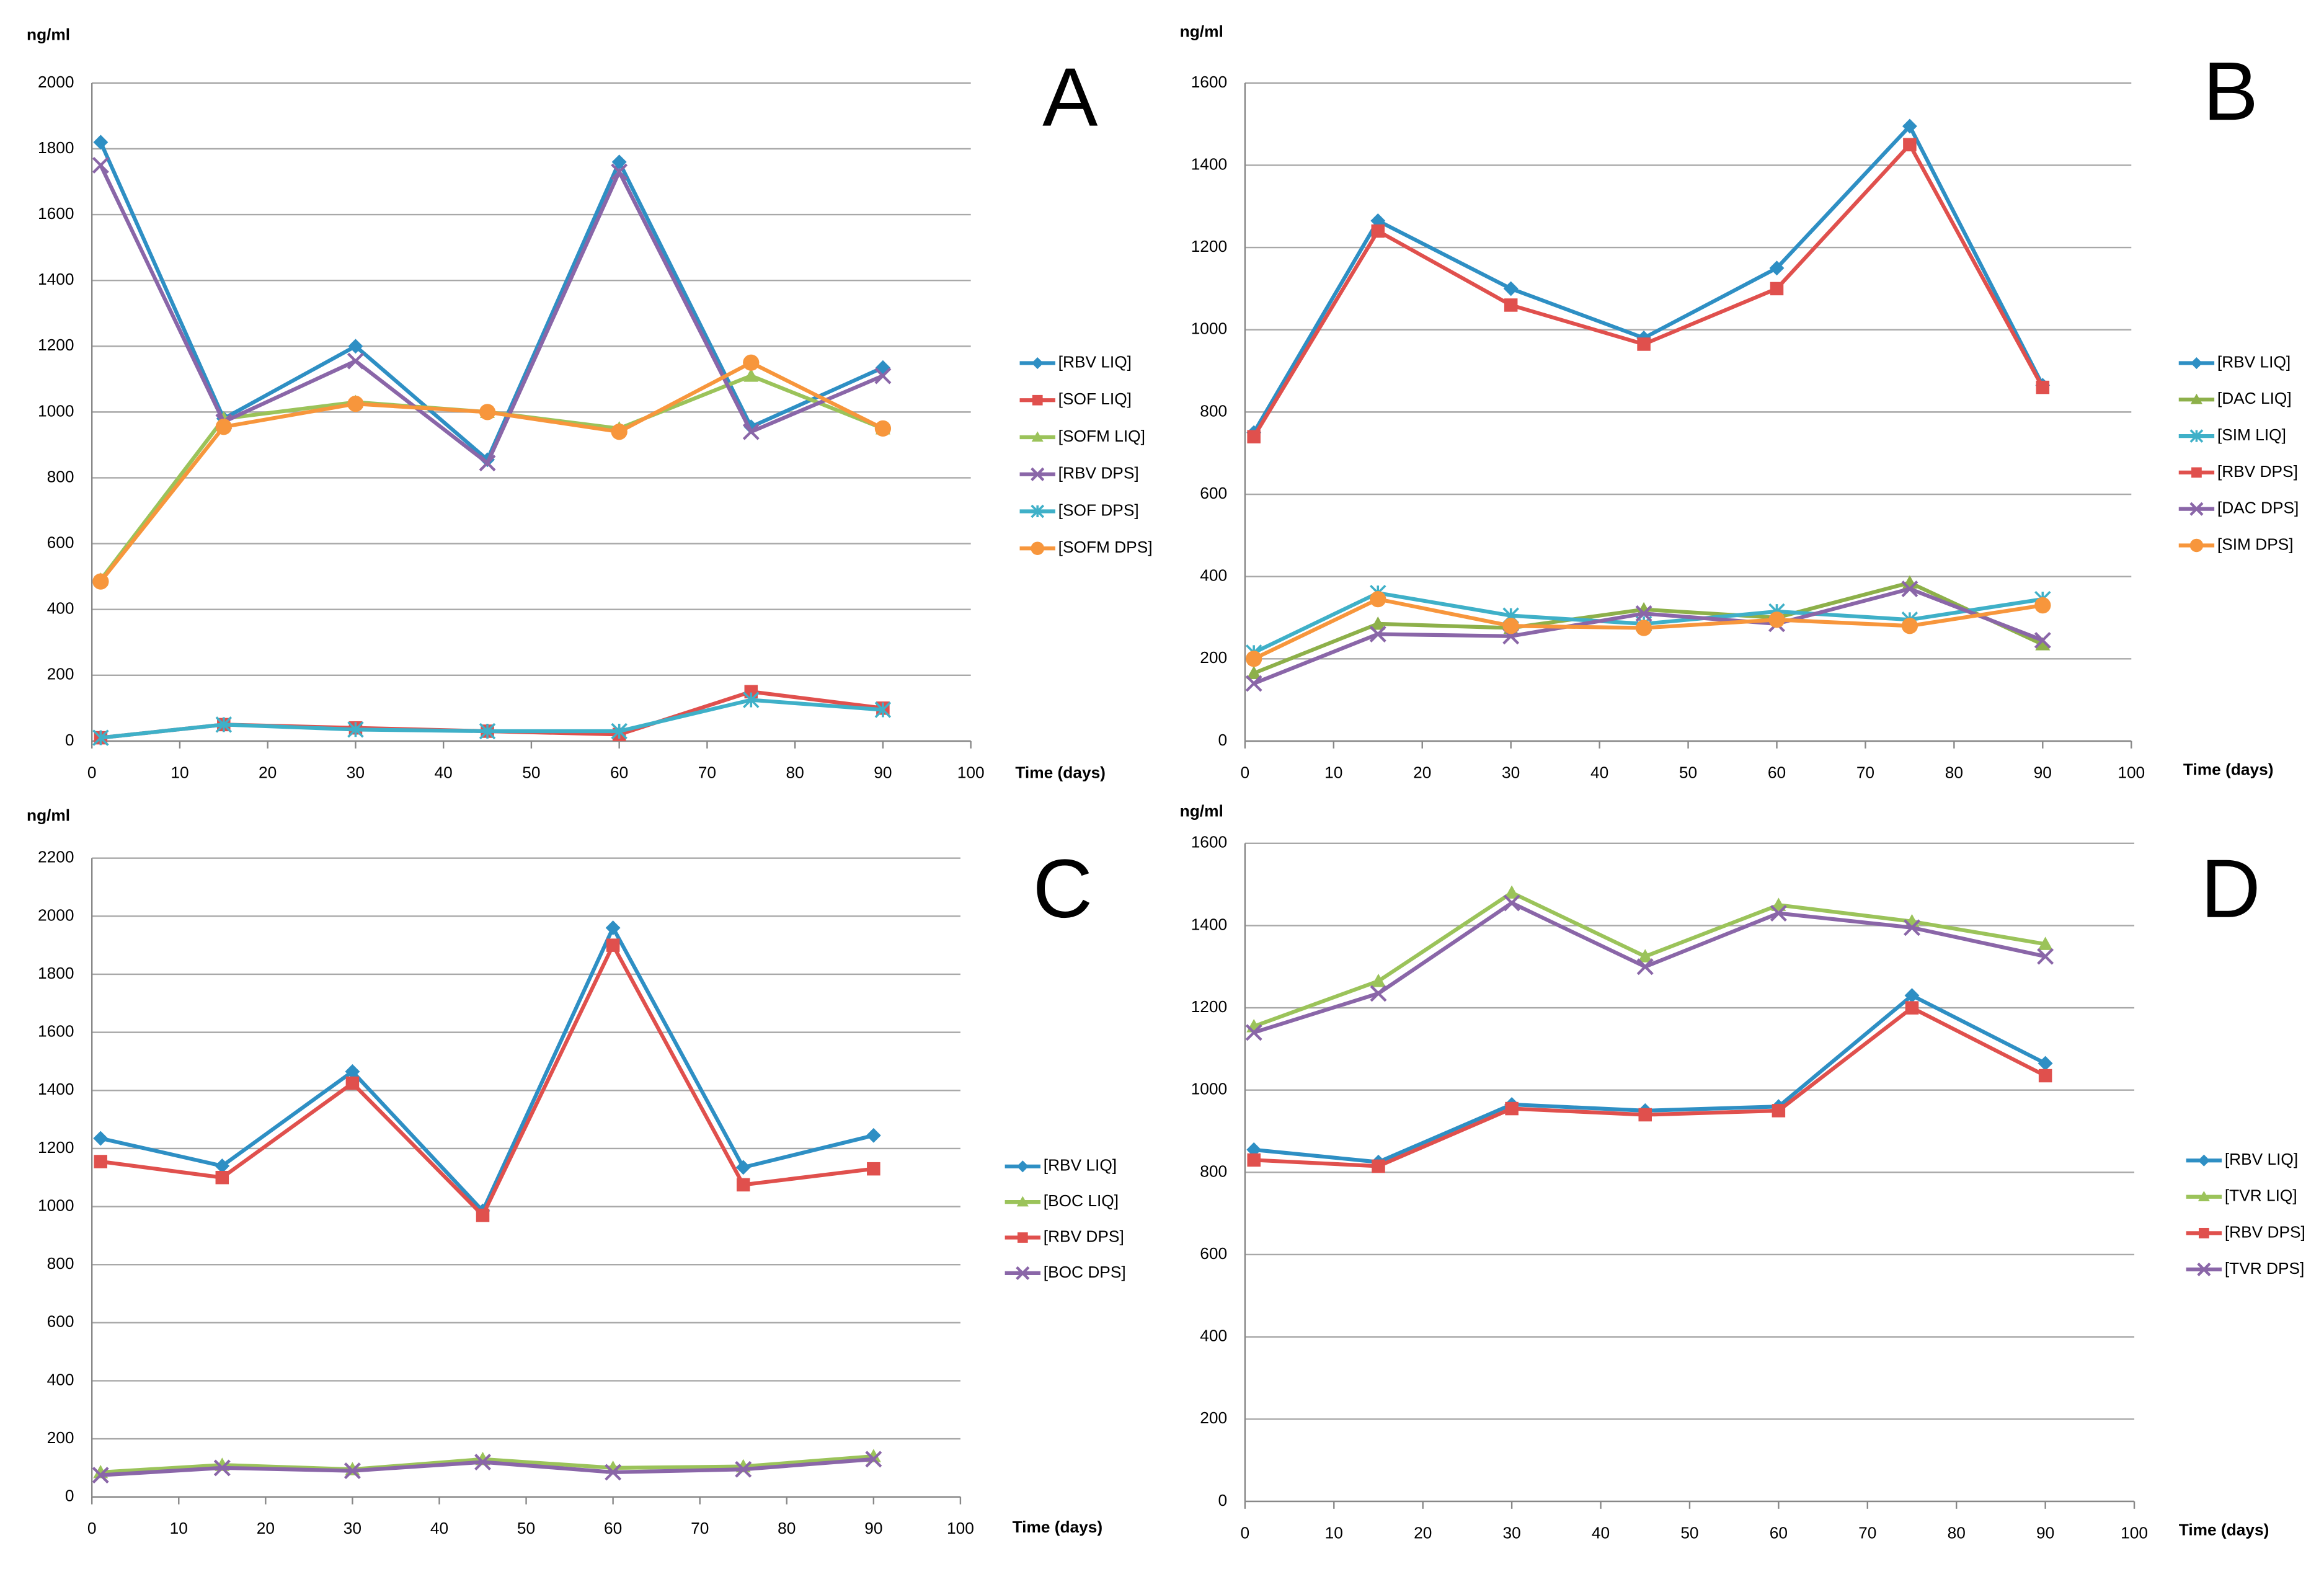  Describe the element at coordinates (795, 772) in the screenshot. I see `x-tick-label: 80` at that location.